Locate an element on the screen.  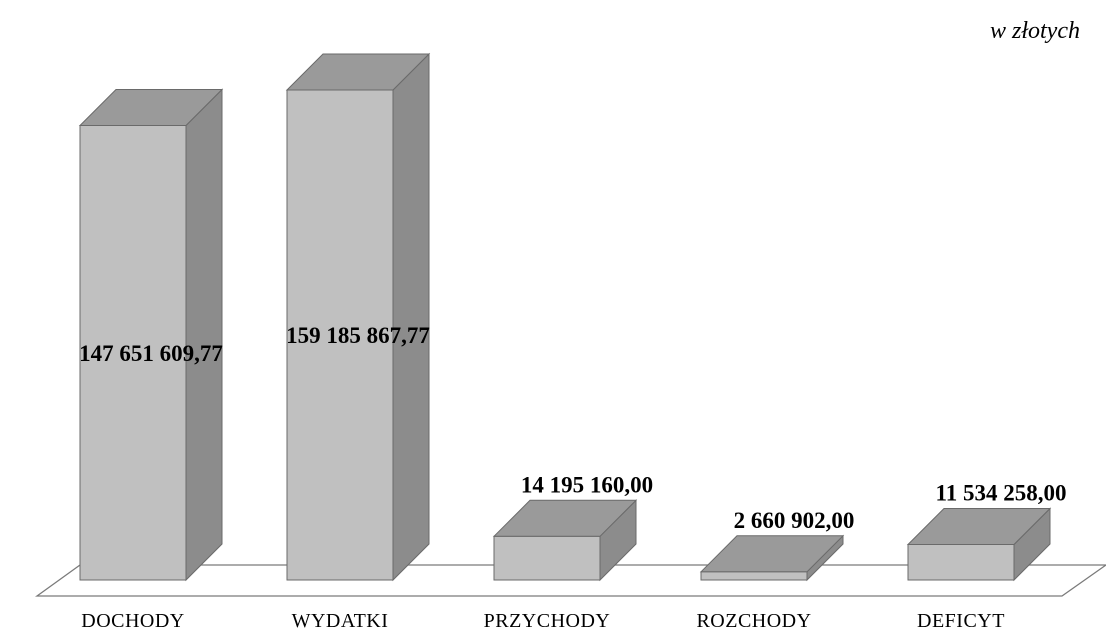
bar-side-wydatki is located at coordinates (411, 317).